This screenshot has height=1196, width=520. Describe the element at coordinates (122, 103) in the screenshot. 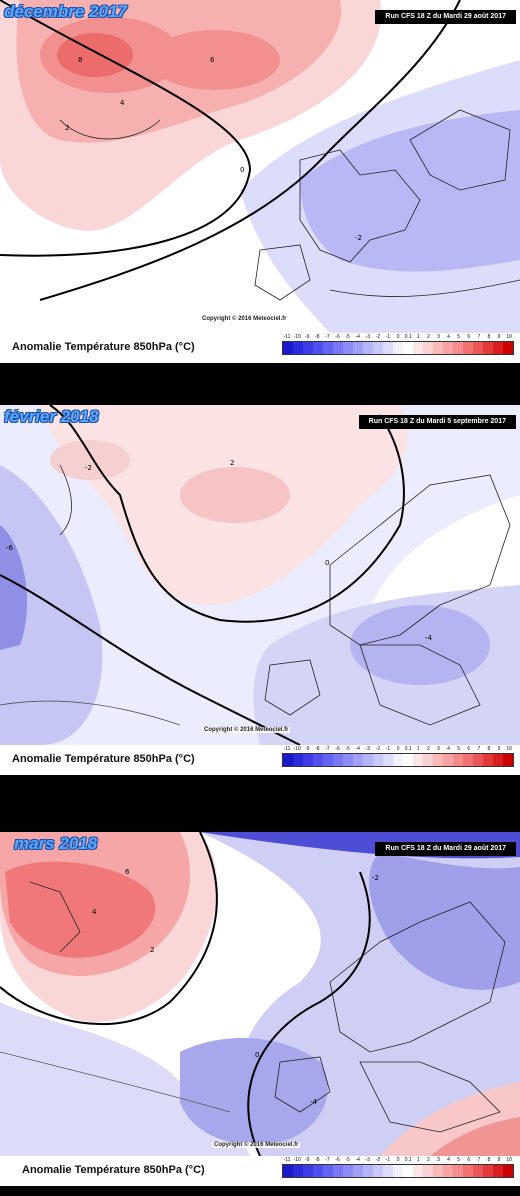

I see `contour-label: 4` at that location.